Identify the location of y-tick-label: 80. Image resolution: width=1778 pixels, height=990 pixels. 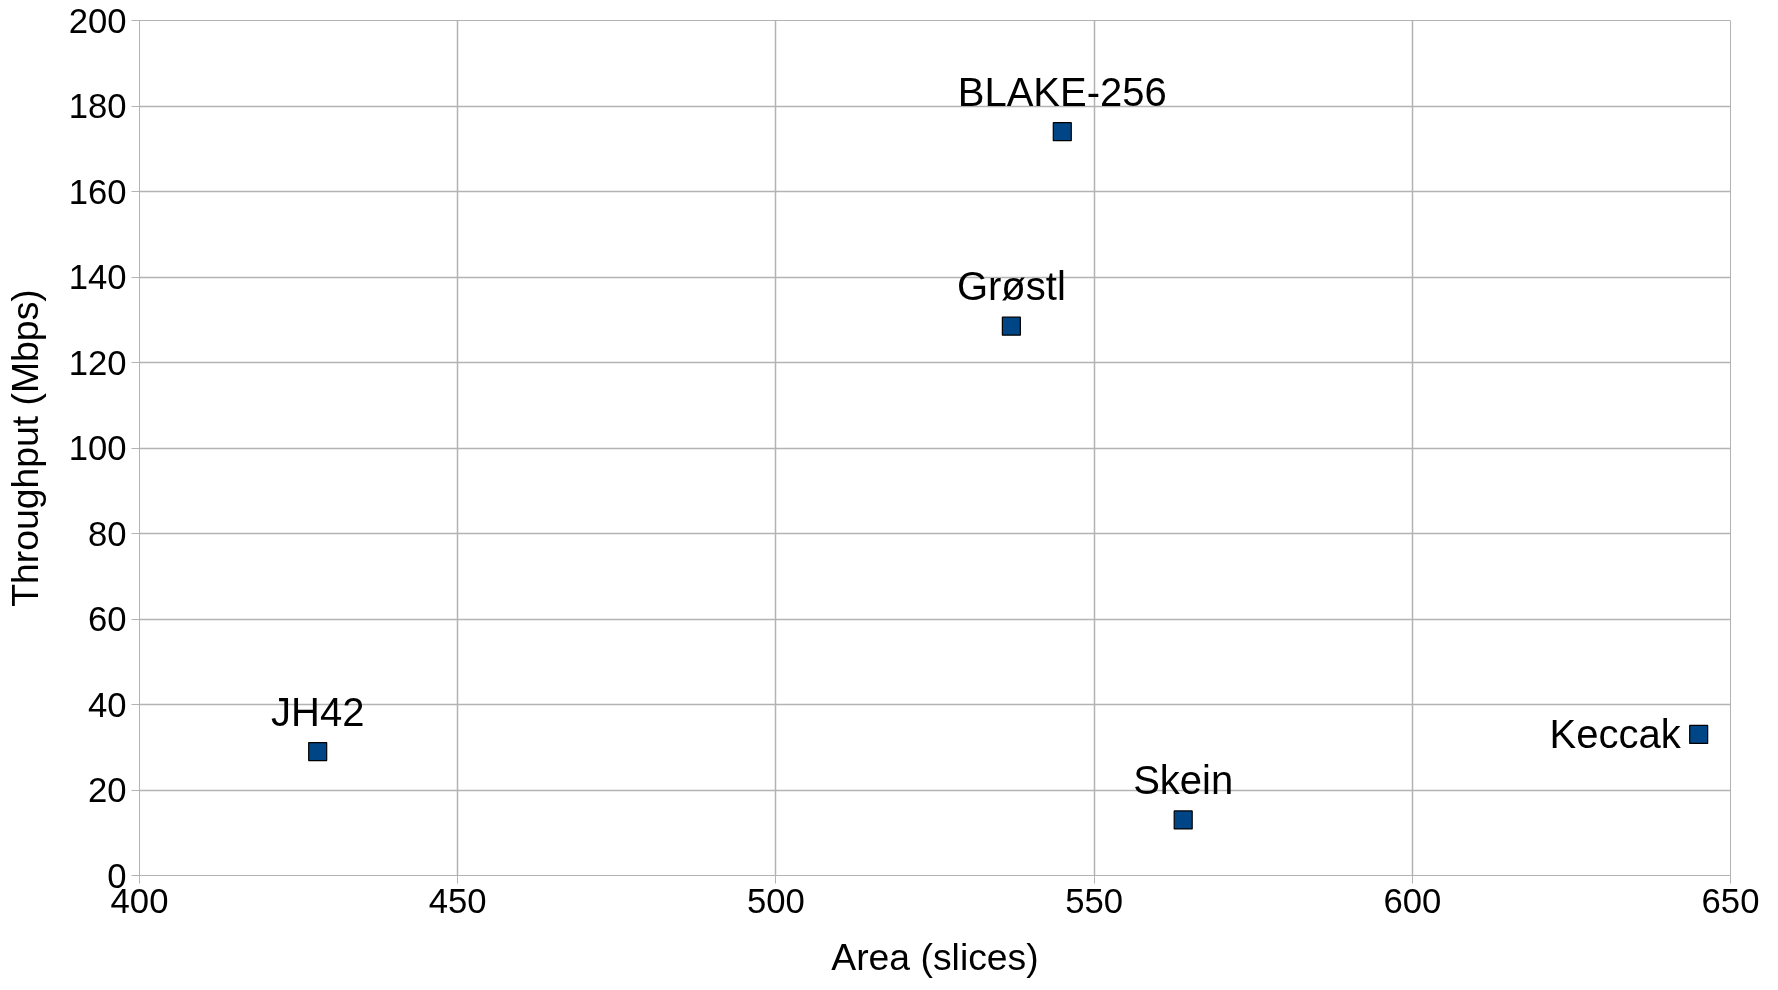
(107, 533).